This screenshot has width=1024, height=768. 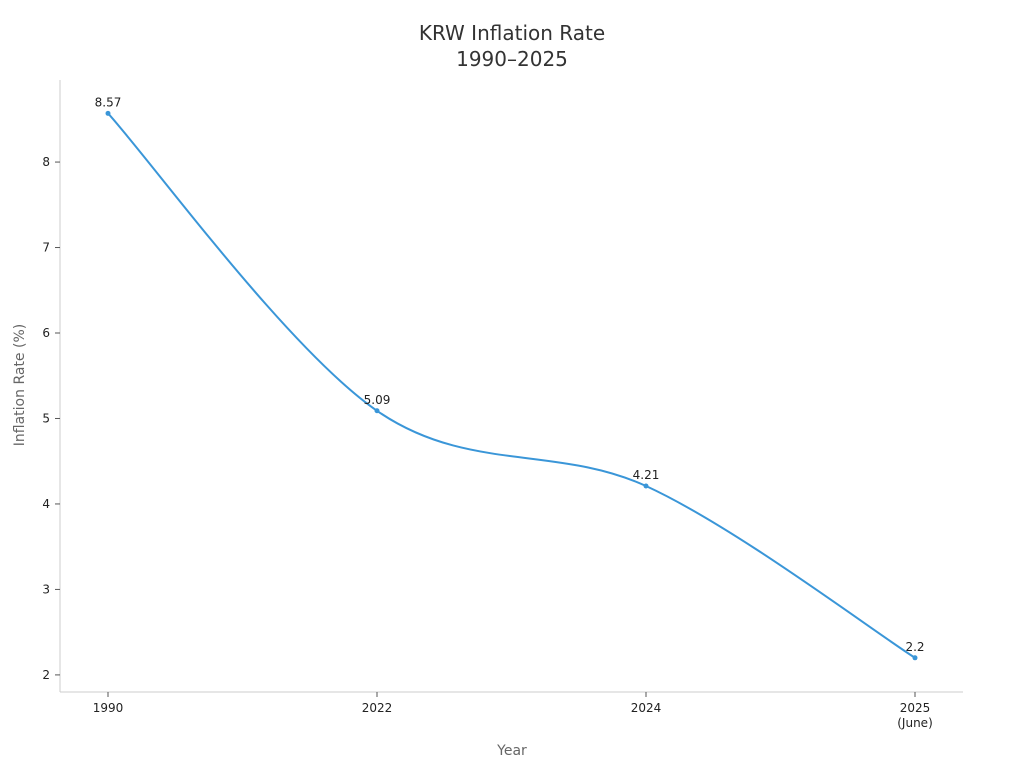 I want to click on x-tick-label: 1990, so click(x=108, y=708).